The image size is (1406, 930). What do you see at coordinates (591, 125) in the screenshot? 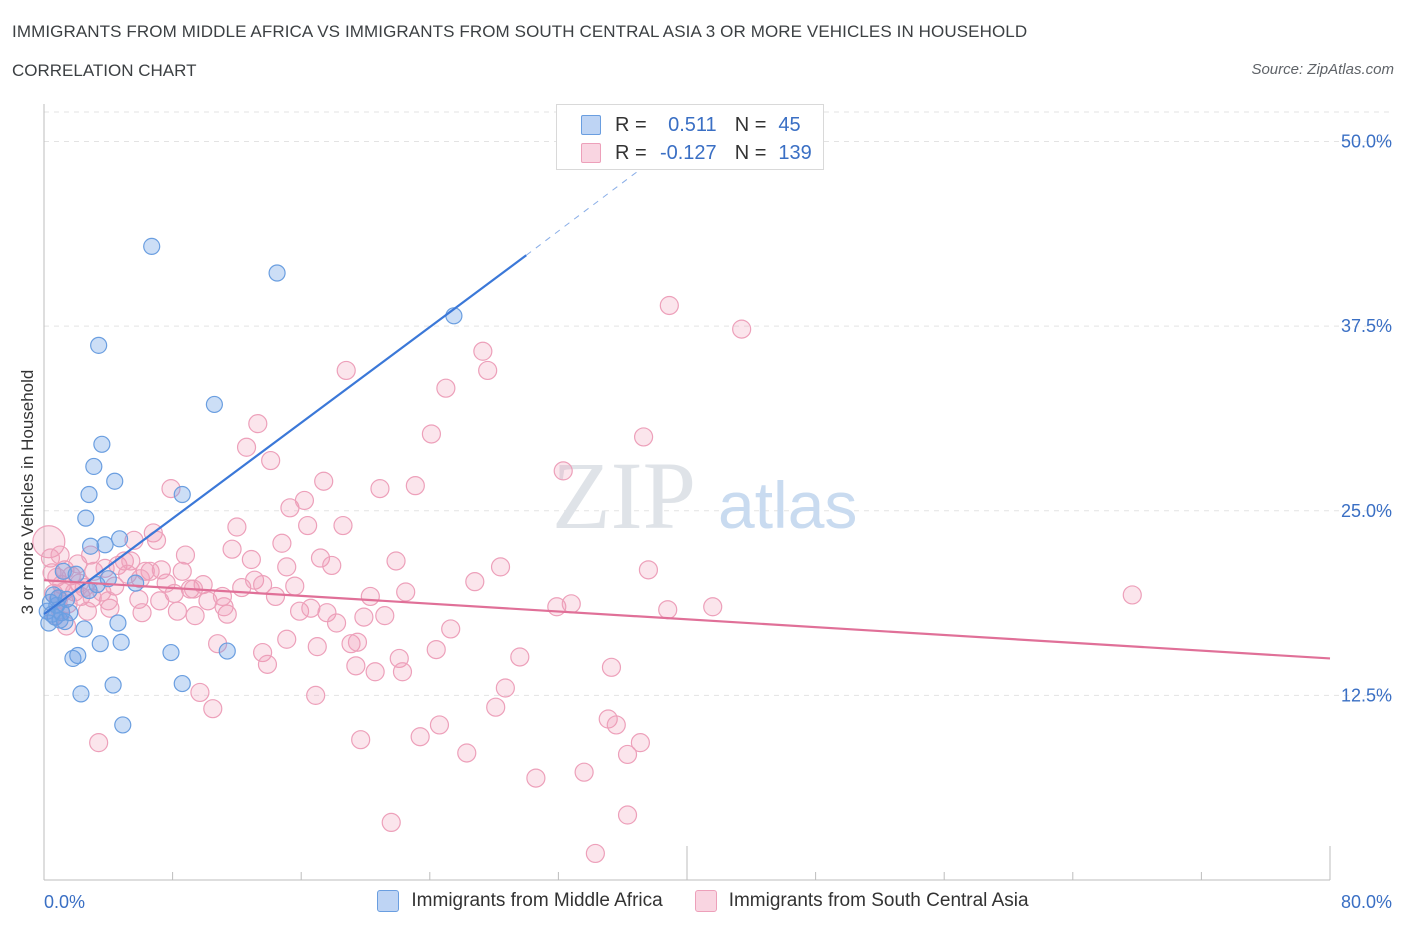
I see `middle-africa-swatch` at bounding box center [591, 125].